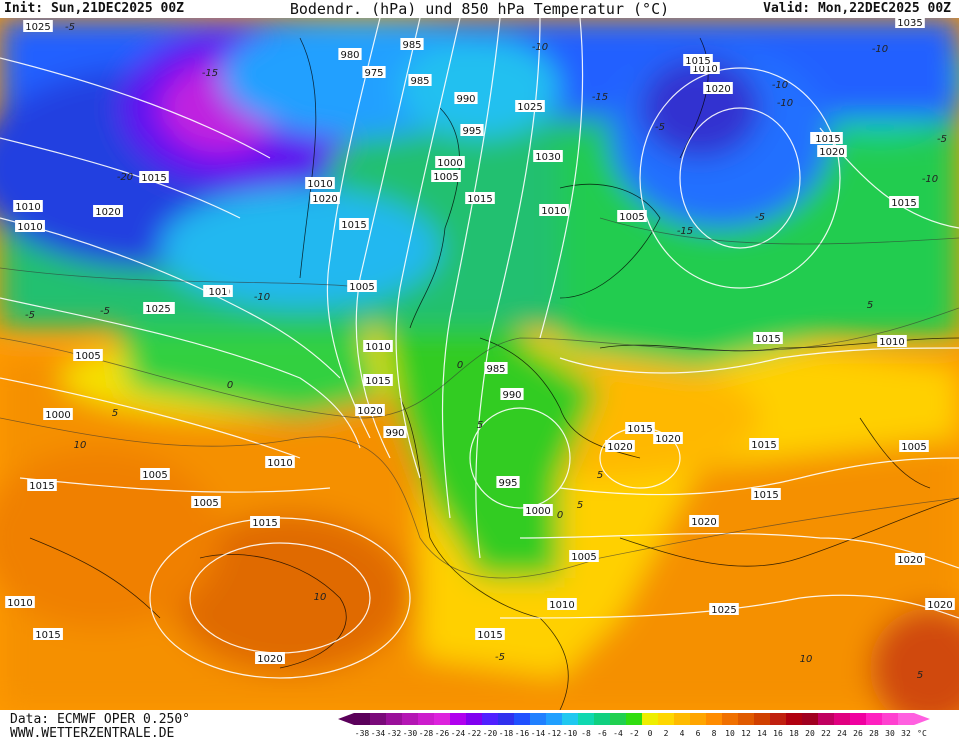 This screenshot has width=959, height=741. I want to click on legend-arrow-right, so click(922, 719).